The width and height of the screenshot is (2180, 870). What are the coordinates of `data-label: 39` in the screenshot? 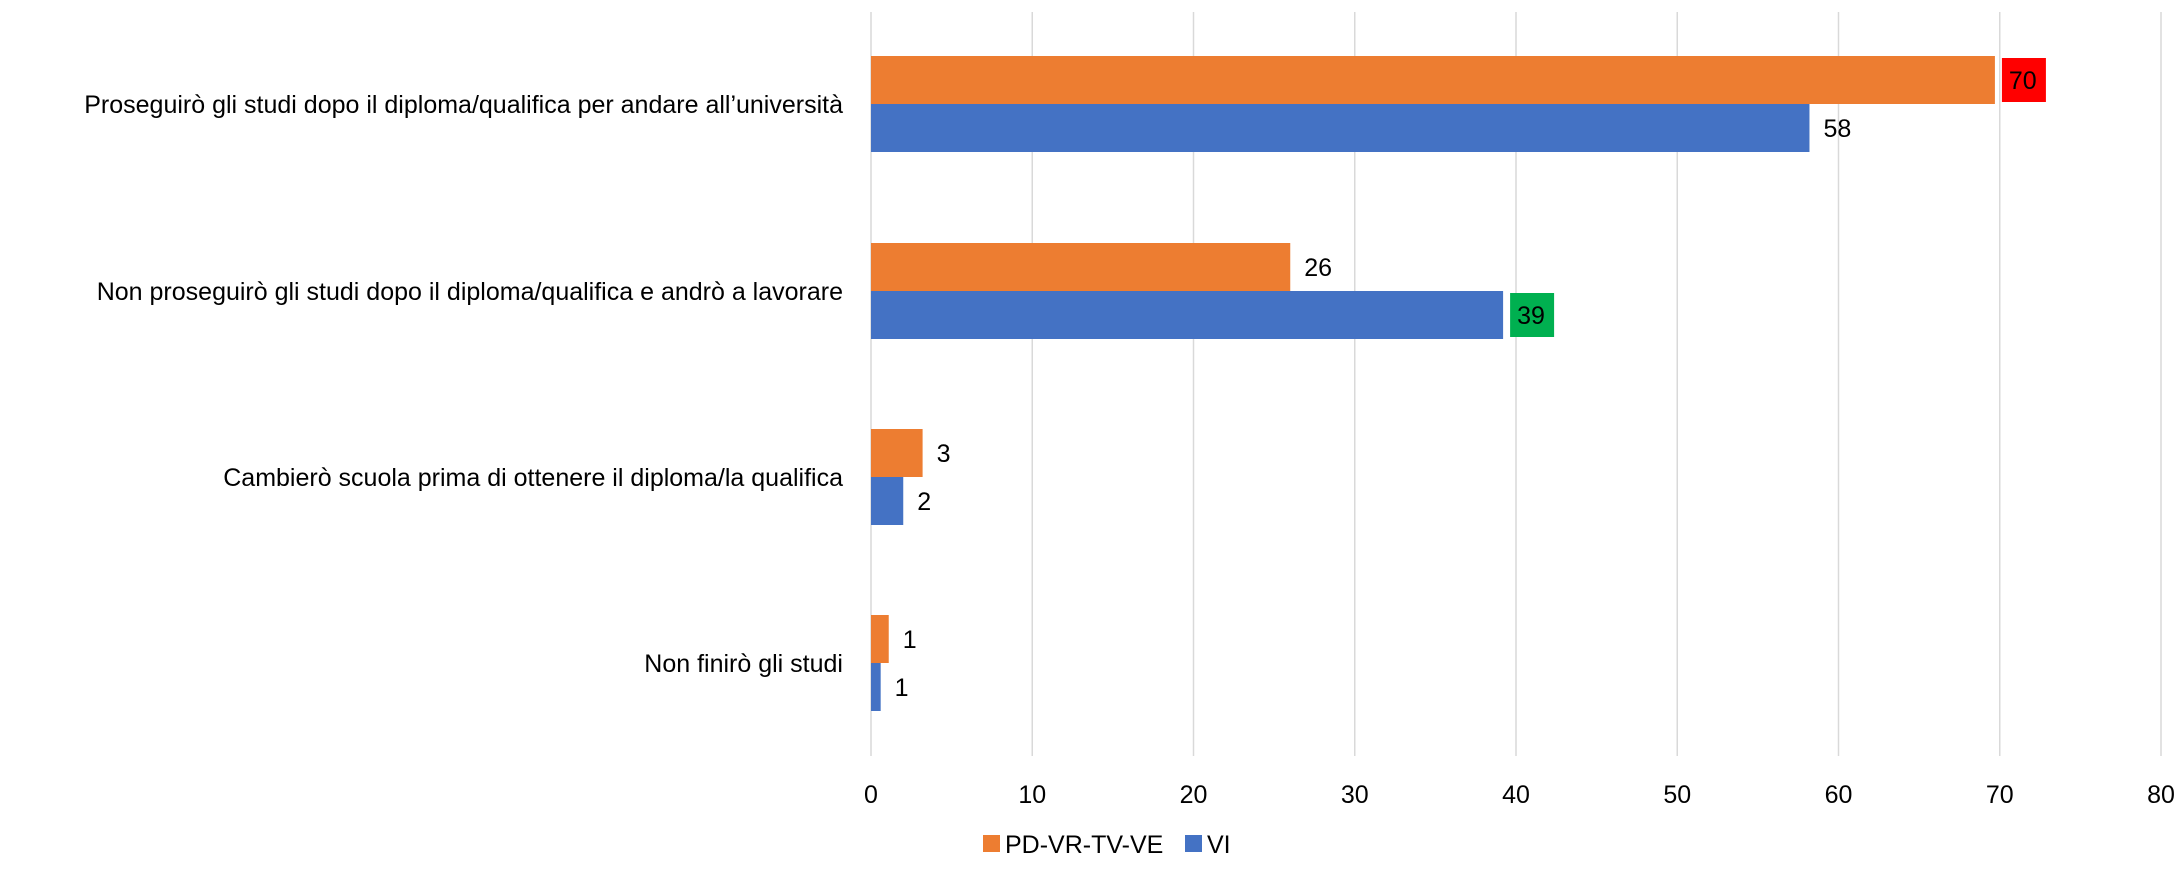 It's located at (1531, 316).